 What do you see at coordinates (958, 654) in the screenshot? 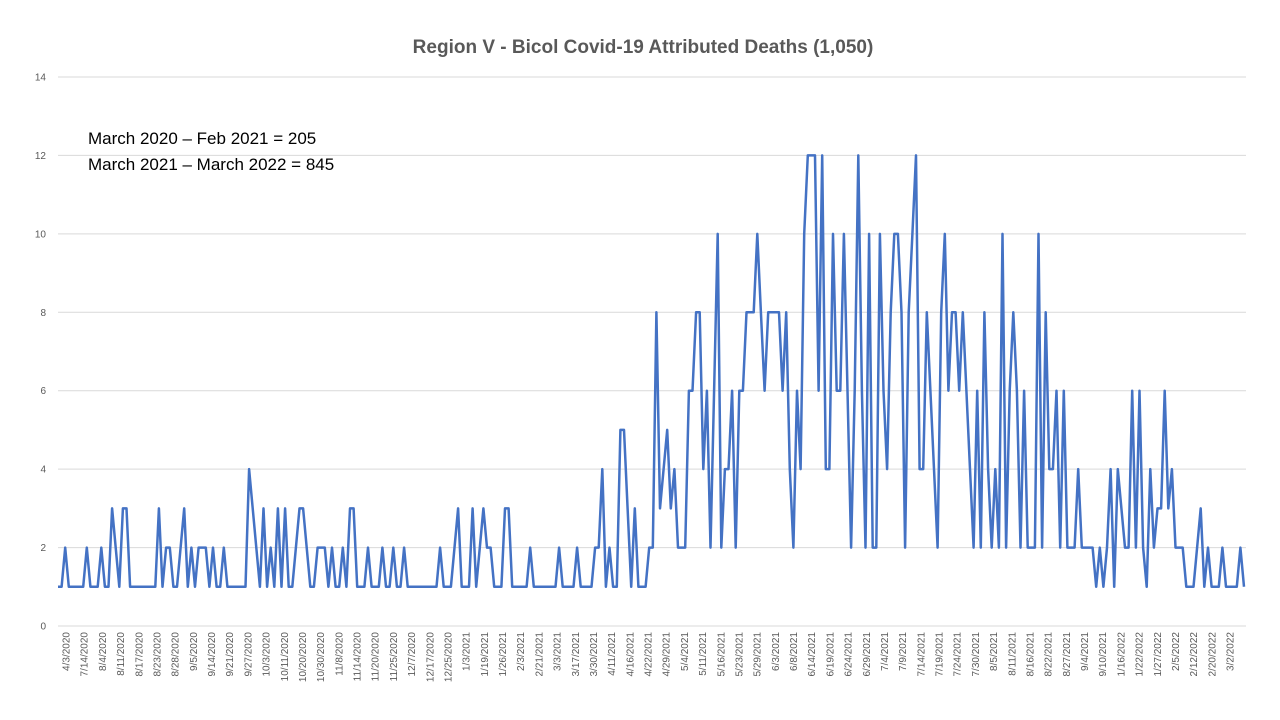
I see `x-tick-label: 7/24/2021` at bounding box center [958, 654].